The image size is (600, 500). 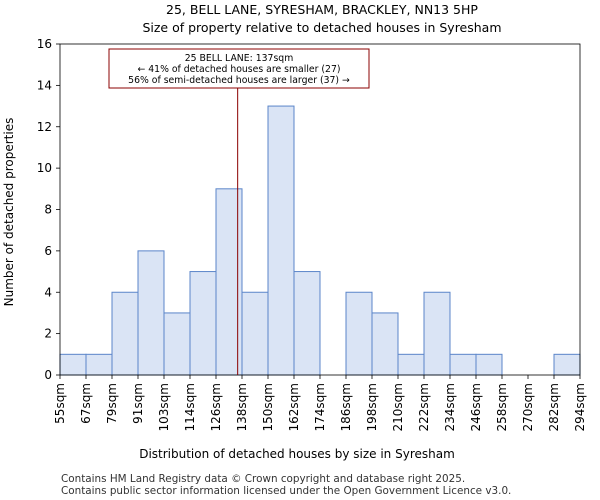 What do you see at coordinates (177, 344) in the screenshot?
I see `bar-103sqm` at bounding box center [177, 344].